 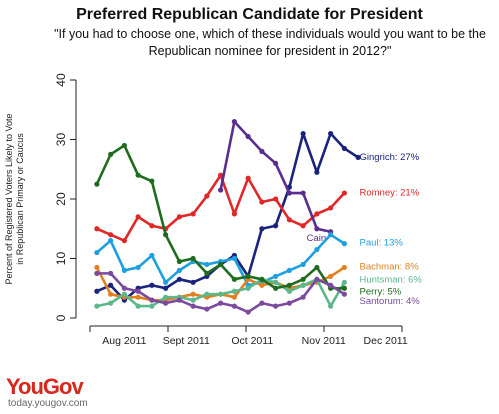 What do you see at coordinates (390, 301) in the screenshot?
I see `series-label: Santorum: 4%` at bounding box center [390, 301].